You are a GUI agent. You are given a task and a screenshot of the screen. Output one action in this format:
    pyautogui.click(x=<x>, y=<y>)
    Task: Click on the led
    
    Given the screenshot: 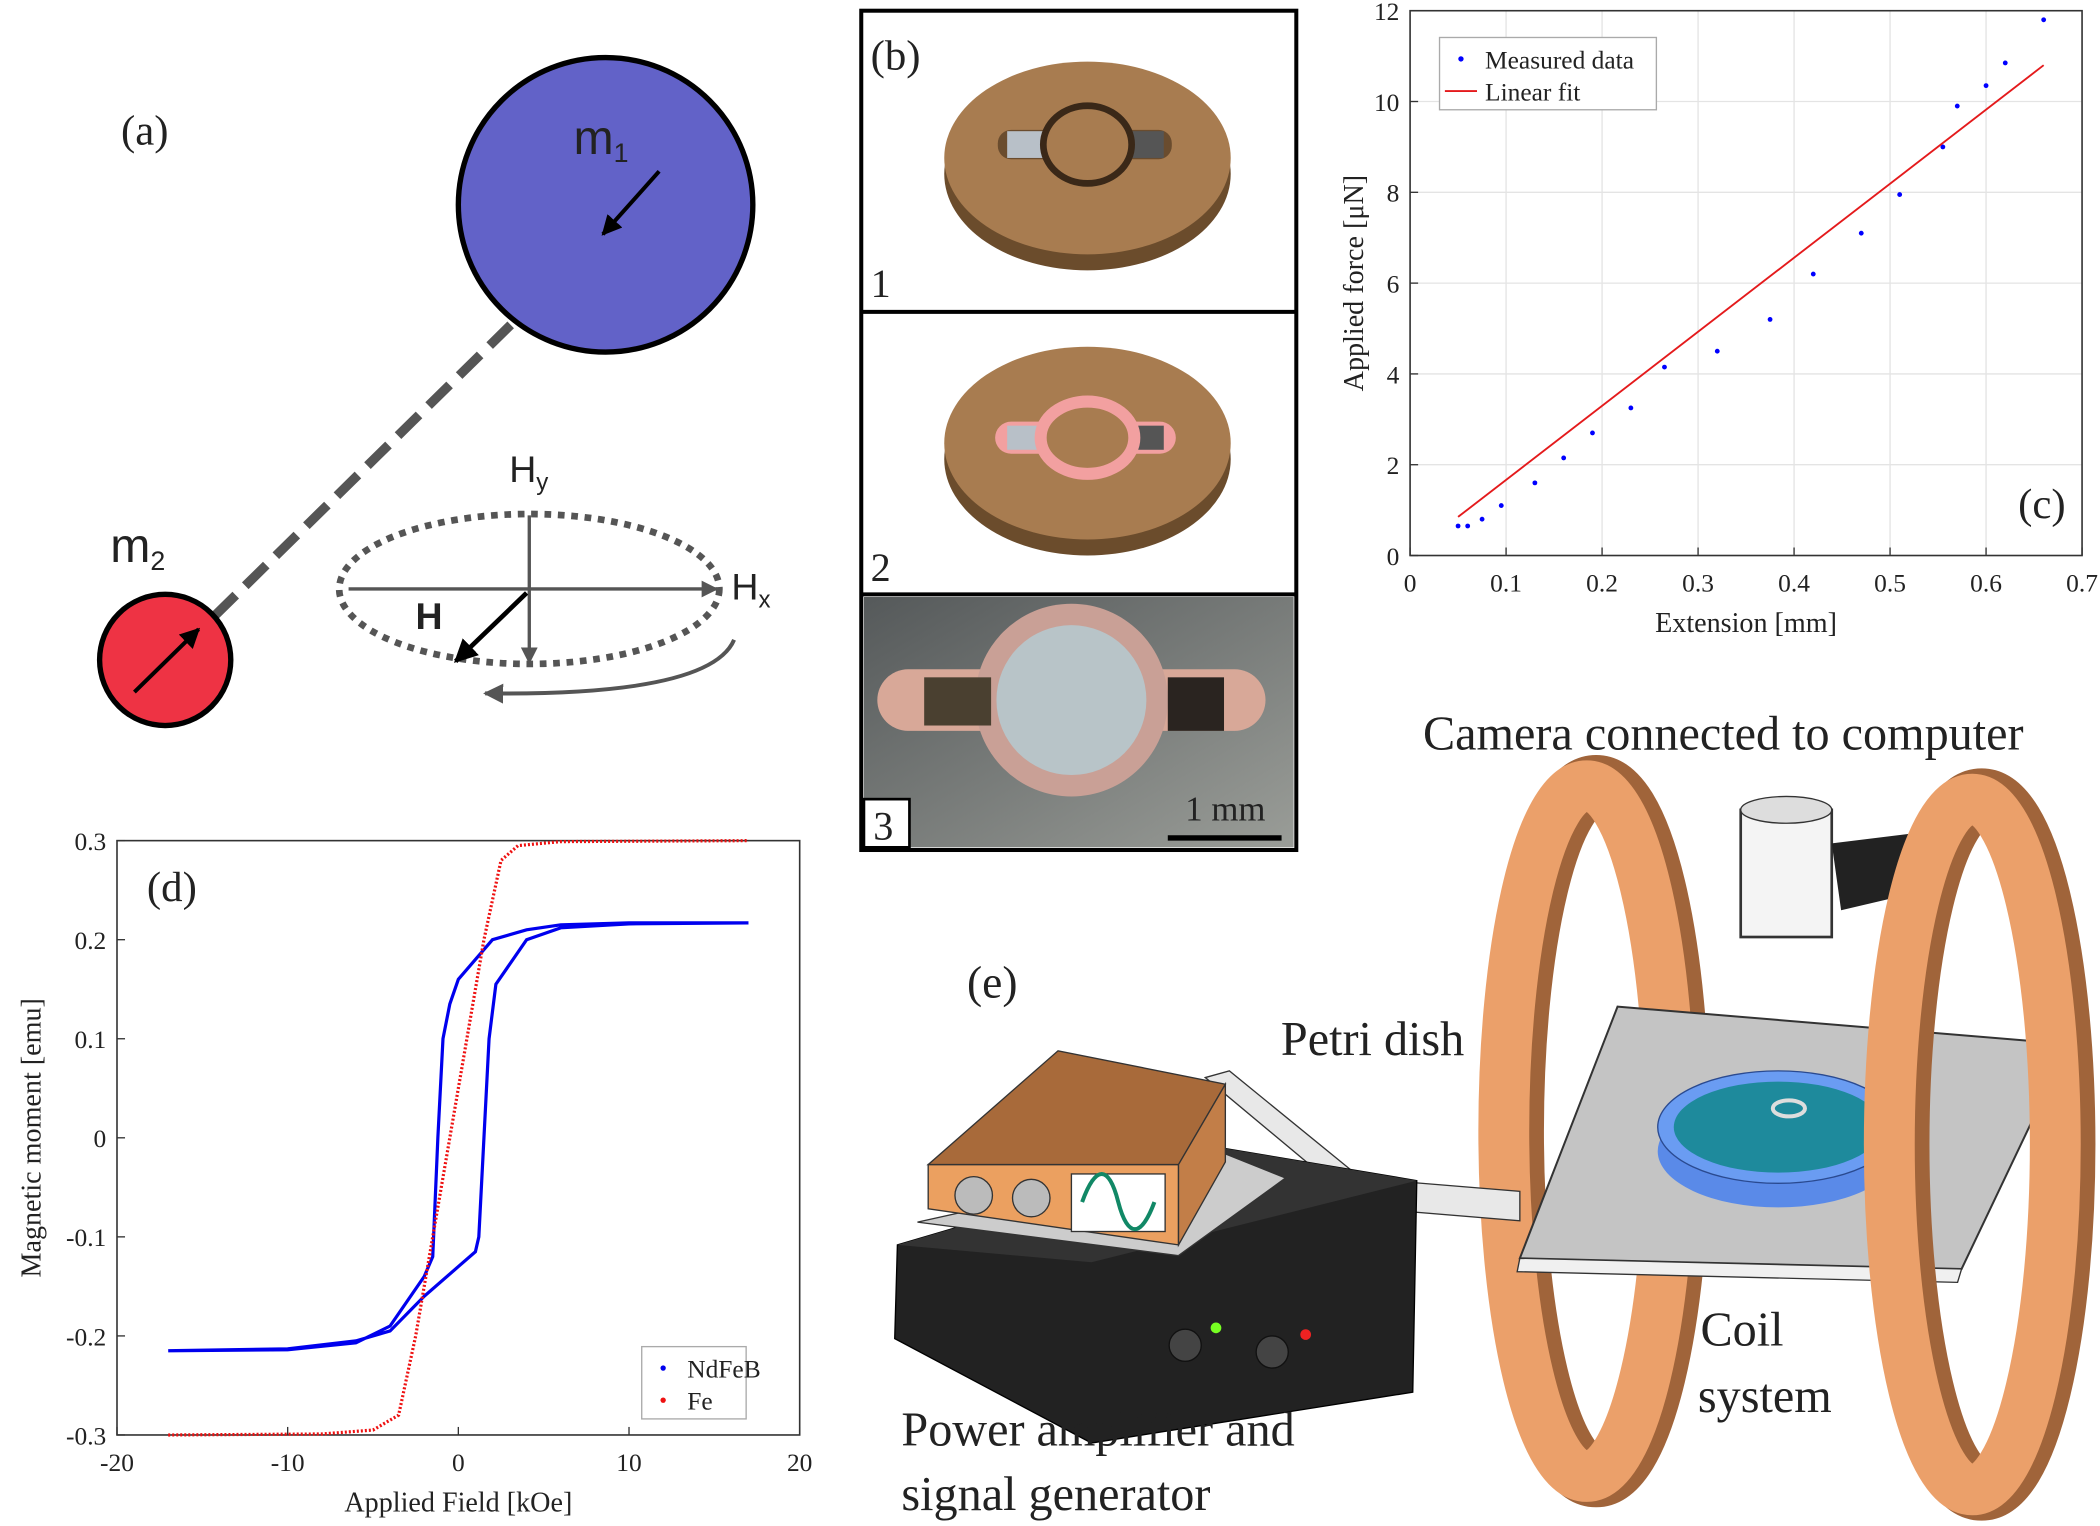 What is the action you would take?
    pyautogui.click(x=1306, y=1334)
    